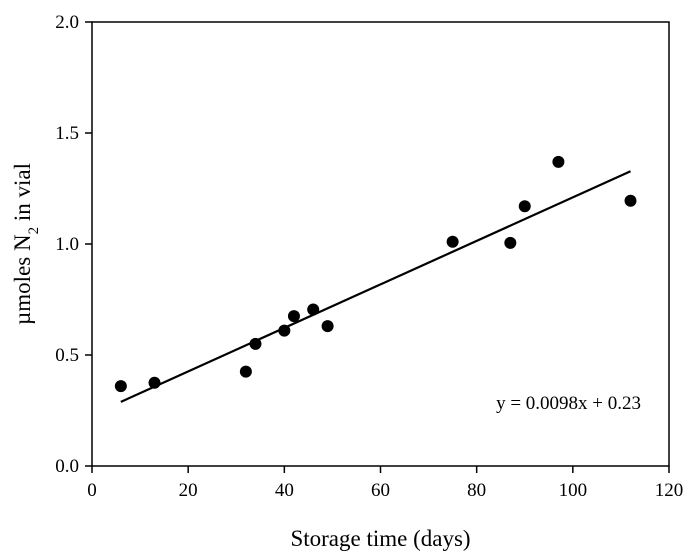 The height and width of the screenshot is (552, 689). What do you see at coordinates (67, 133) in the screenshot?
I see `y-tick-label: 1.5` at bounding box center [67, 133].